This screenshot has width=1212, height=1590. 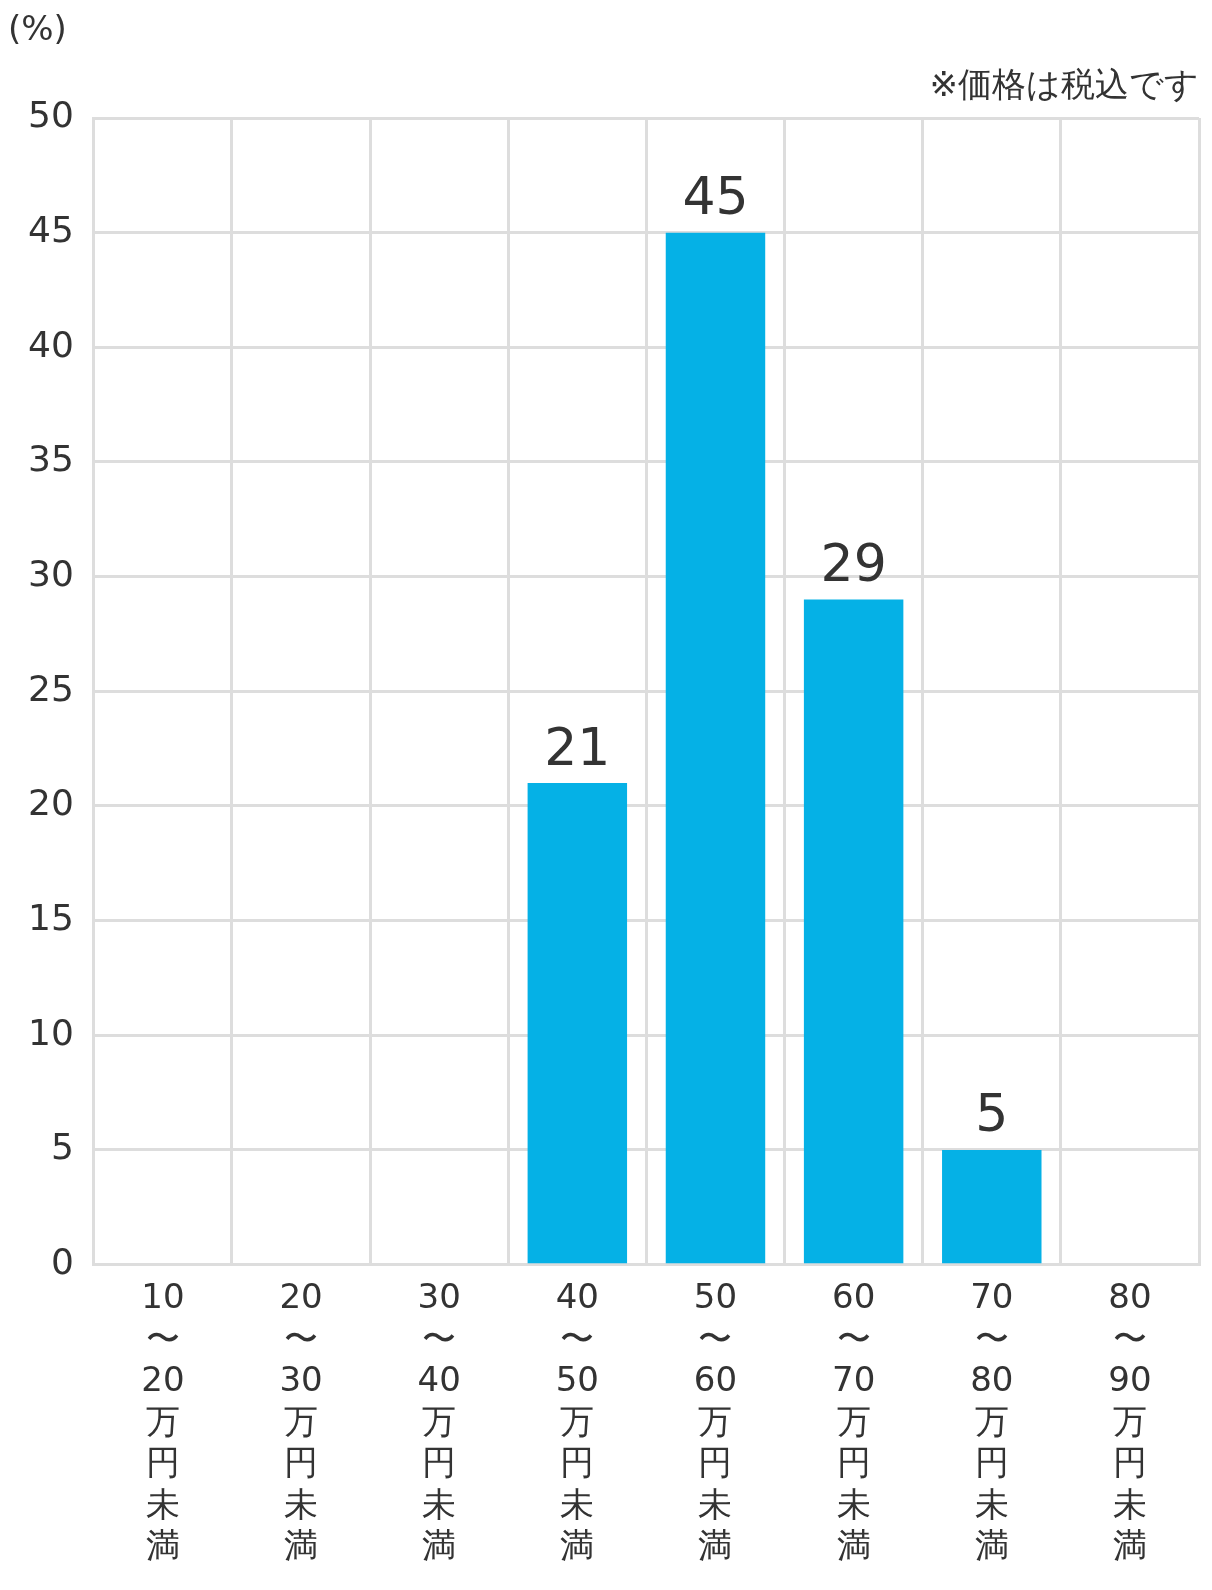 What do you see at coordinates (51, 688) in the screenshot?
I see `y-tick-label: 25` at bounding box center [51, 688].